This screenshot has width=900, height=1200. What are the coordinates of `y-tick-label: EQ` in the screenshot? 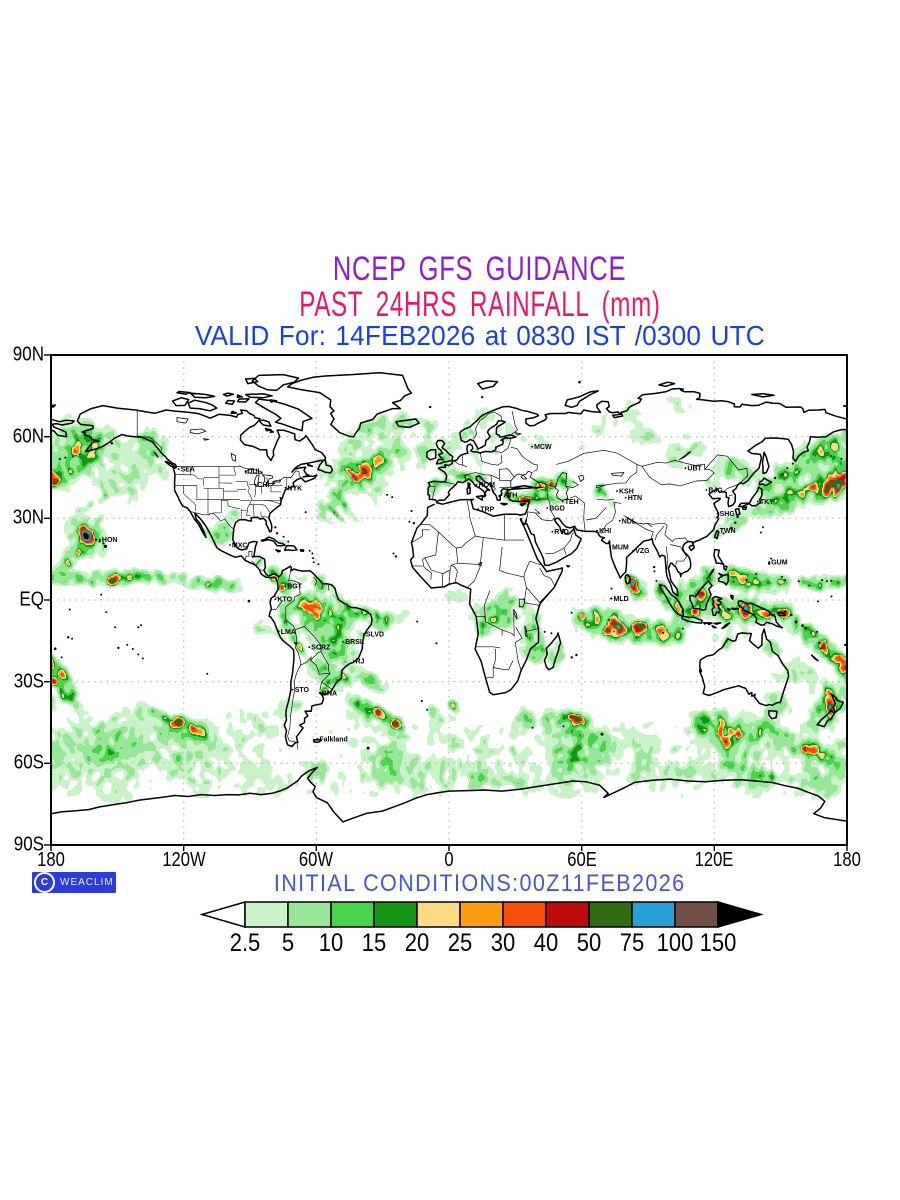 It's located at (31, 599).